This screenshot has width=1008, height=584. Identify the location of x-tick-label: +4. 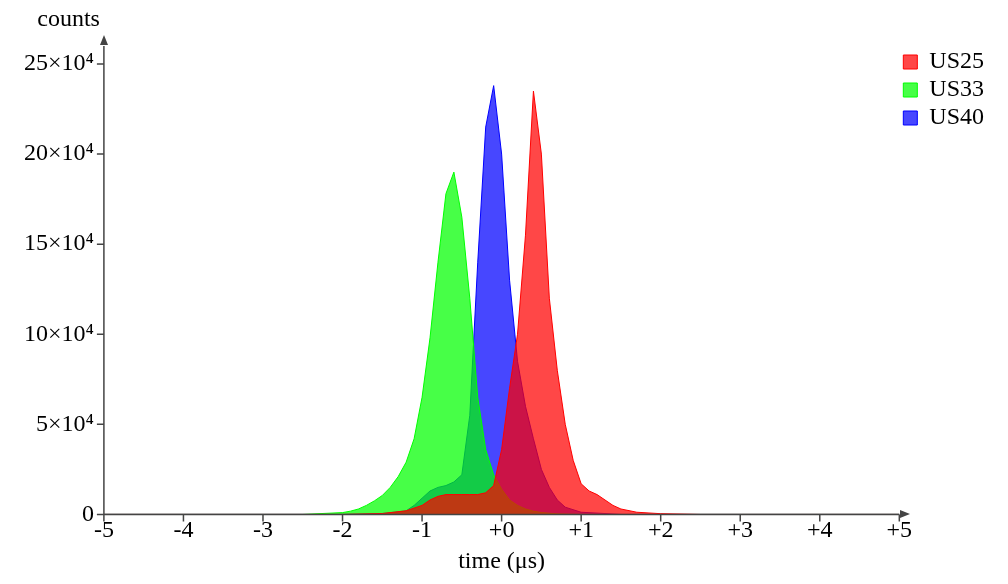
(820, 529).